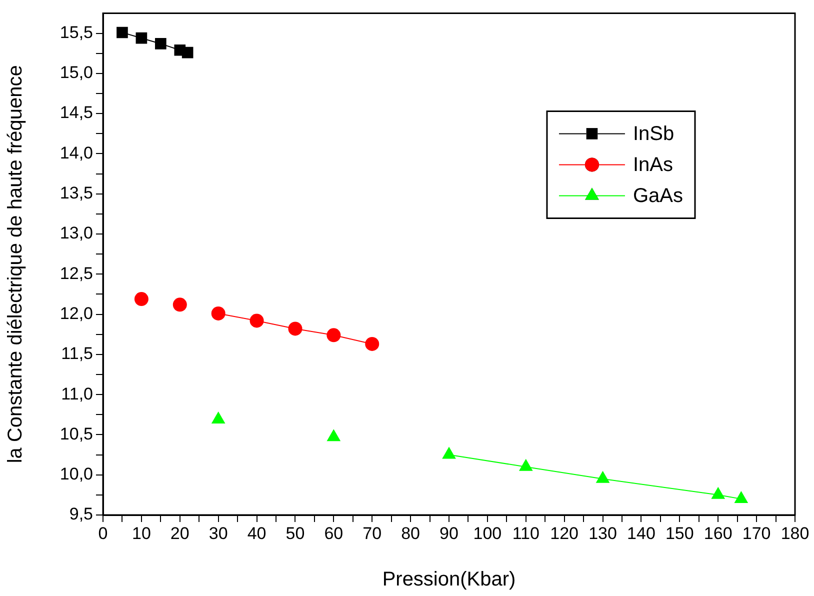 This screenshot has width=814, height=596. I want to click on y-axis-title: la Constante diélectrique de haute fréquence, so click(15, 264).